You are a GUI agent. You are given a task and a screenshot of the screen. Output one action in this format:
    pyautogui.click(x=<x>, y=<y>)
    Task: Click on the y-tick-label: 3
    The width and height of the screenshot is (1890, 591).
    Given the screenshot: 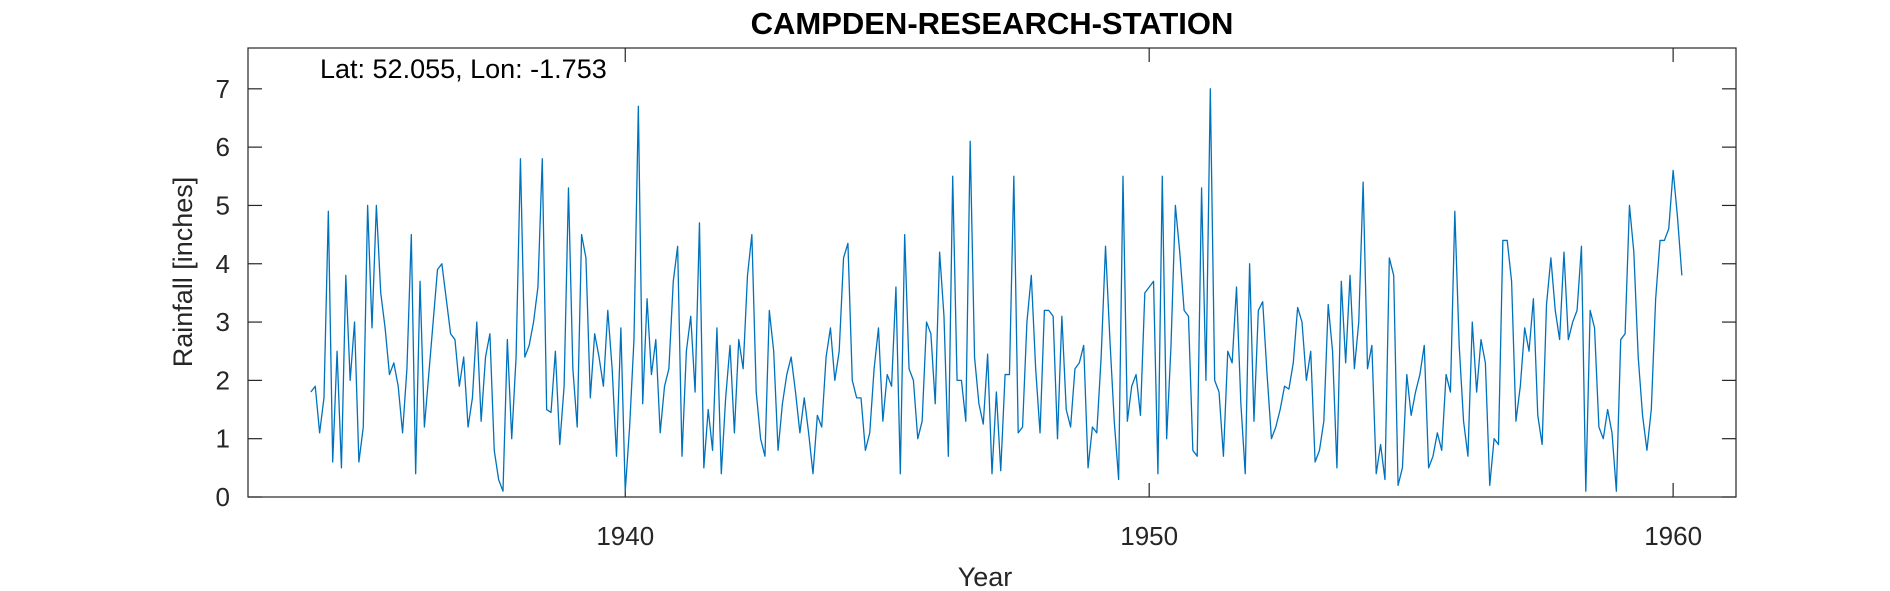 What is the action you would take?
    pyautogui.click(x=223, y=322)
    